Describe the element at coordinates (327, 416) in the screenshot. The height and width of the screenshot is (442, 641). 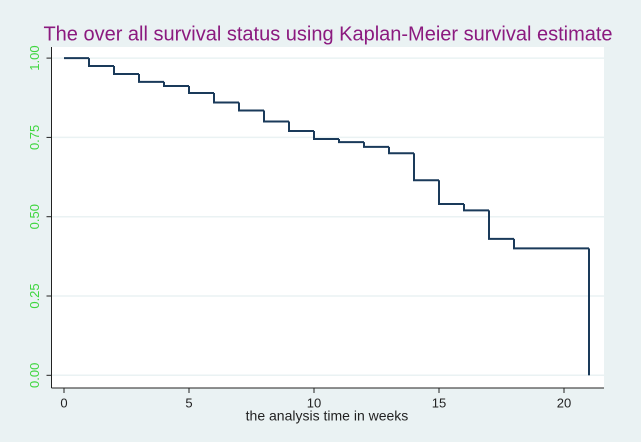
I see `x-axis-label: the analysis time in weeks` at that location.